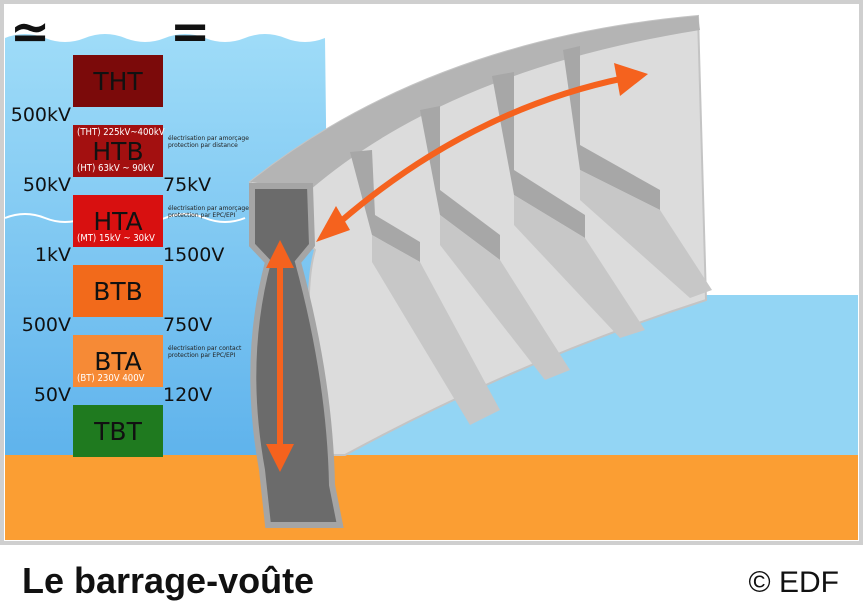 Image resolution: width=863 pixels, height=613 pixels. What do you see at coordinates (46, 185) in the screenshot?
I see `ac-threshold-label: 50kV` at bounding box center [46, 185].